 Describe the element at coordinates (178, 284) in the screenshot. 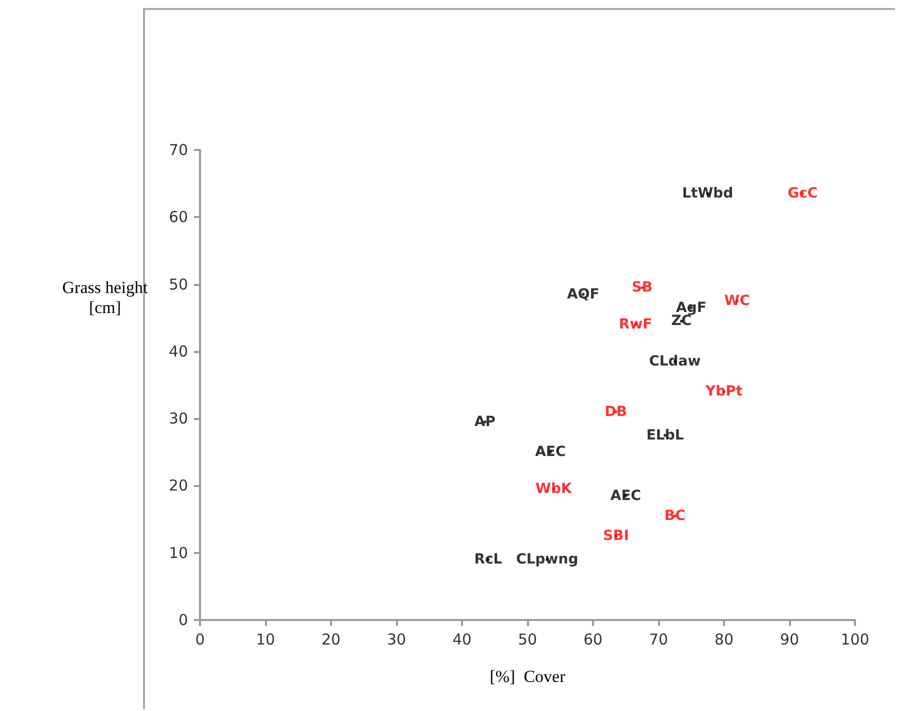

I see `y-tick-label: 50` at that location.